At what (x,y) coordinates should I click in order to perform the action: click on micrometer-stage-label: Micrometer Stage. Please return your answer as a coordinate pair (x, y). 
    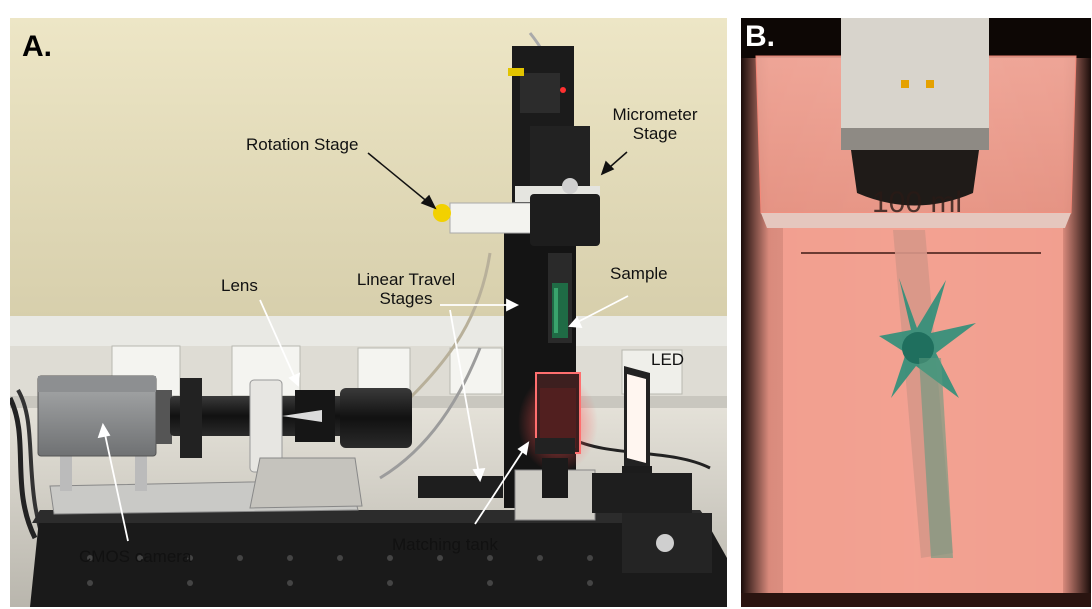
    Looking at the image, I should click on (655, 124).